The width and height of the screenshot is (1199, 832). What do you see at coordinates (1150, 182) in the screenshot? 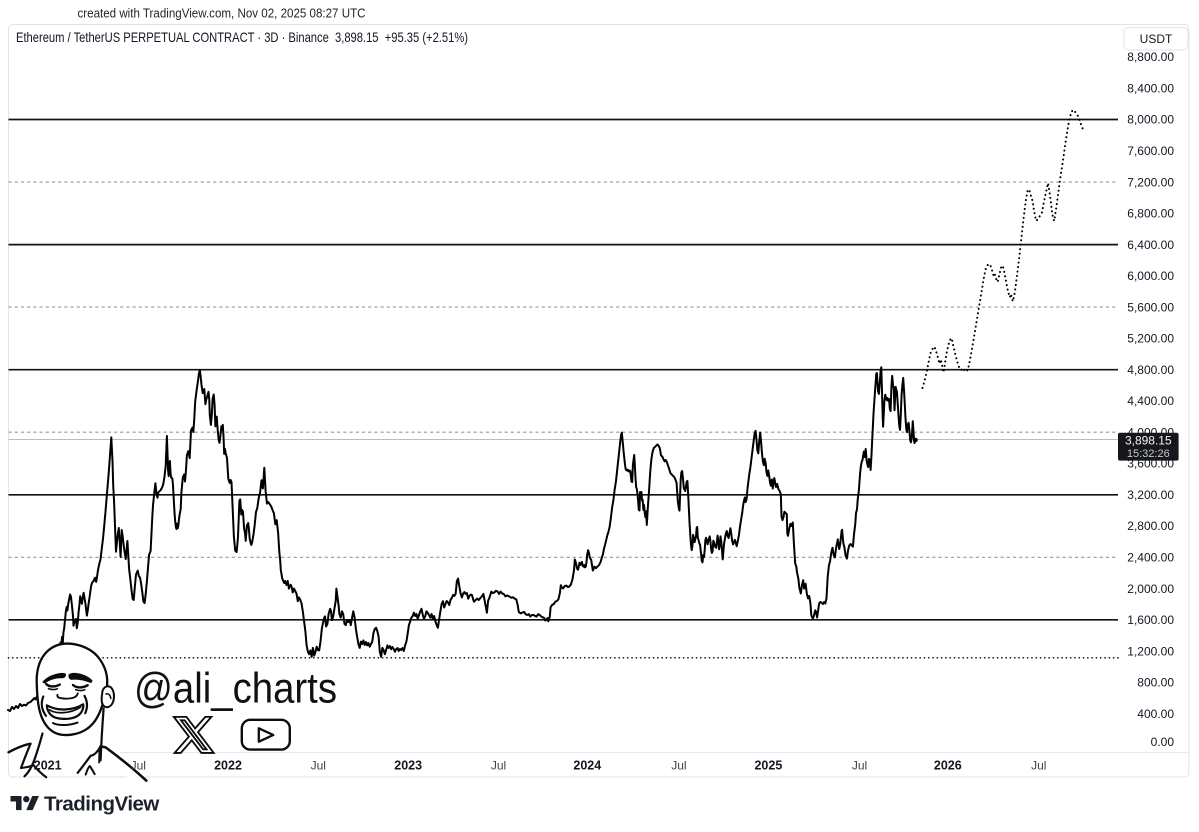
I see `svg-text: 7,200.00` at bounding box center [1150, 182].